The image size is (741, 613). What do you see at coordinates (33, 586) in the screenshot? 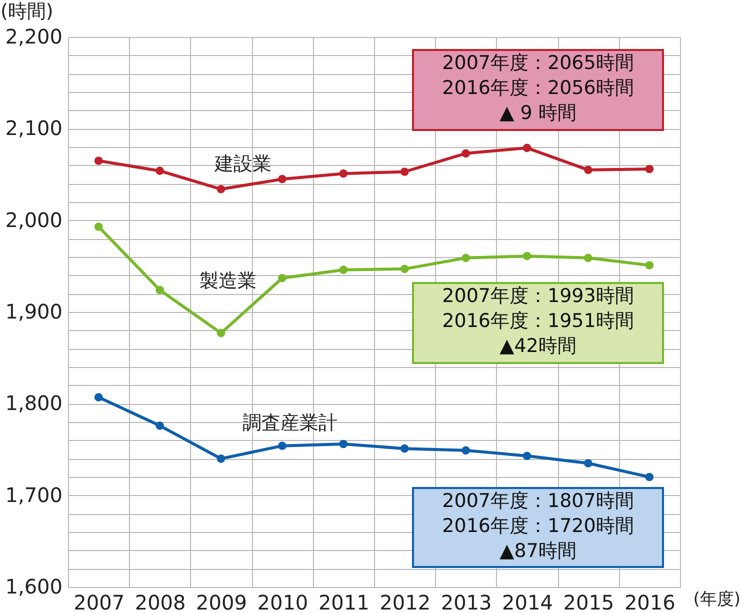
I see `y-tick-label: 1,600` at bounding box center [33, 586].